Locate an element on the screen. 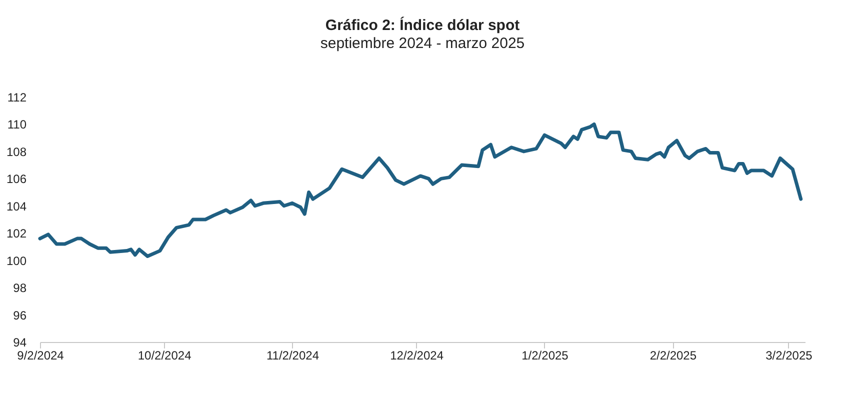  y-tick-label: 96 is located at coordinates (20, 315).